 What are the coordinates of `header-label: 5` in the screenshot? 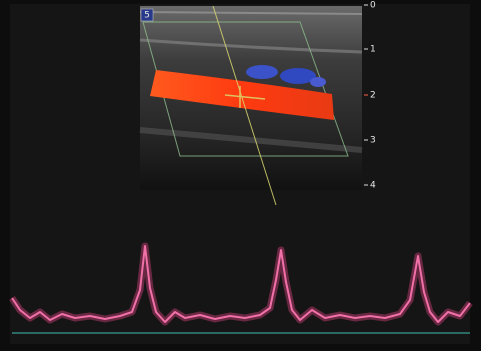 It's located at (147, 16).